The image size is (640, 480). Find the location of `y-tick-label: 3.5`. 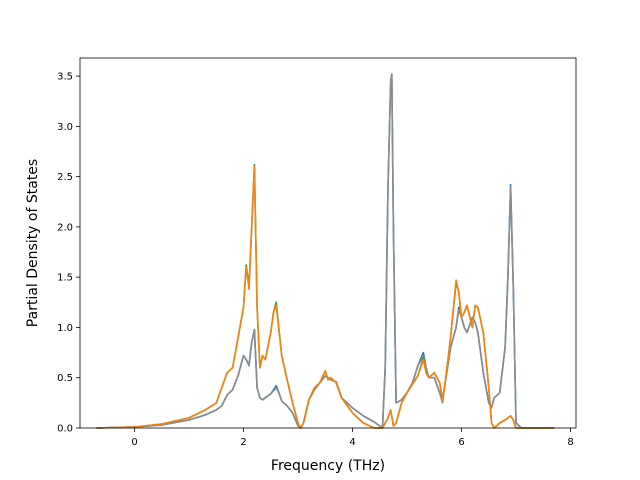

y-tick-label: 3.5 is located at coordinates (65, 77).